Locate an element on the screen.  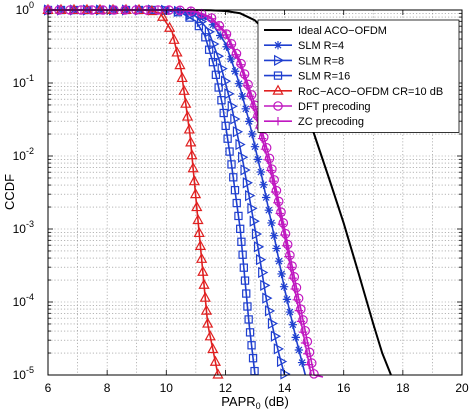
x-axis-label: PAPR0 (dB) is located at coordinates (255, 402).